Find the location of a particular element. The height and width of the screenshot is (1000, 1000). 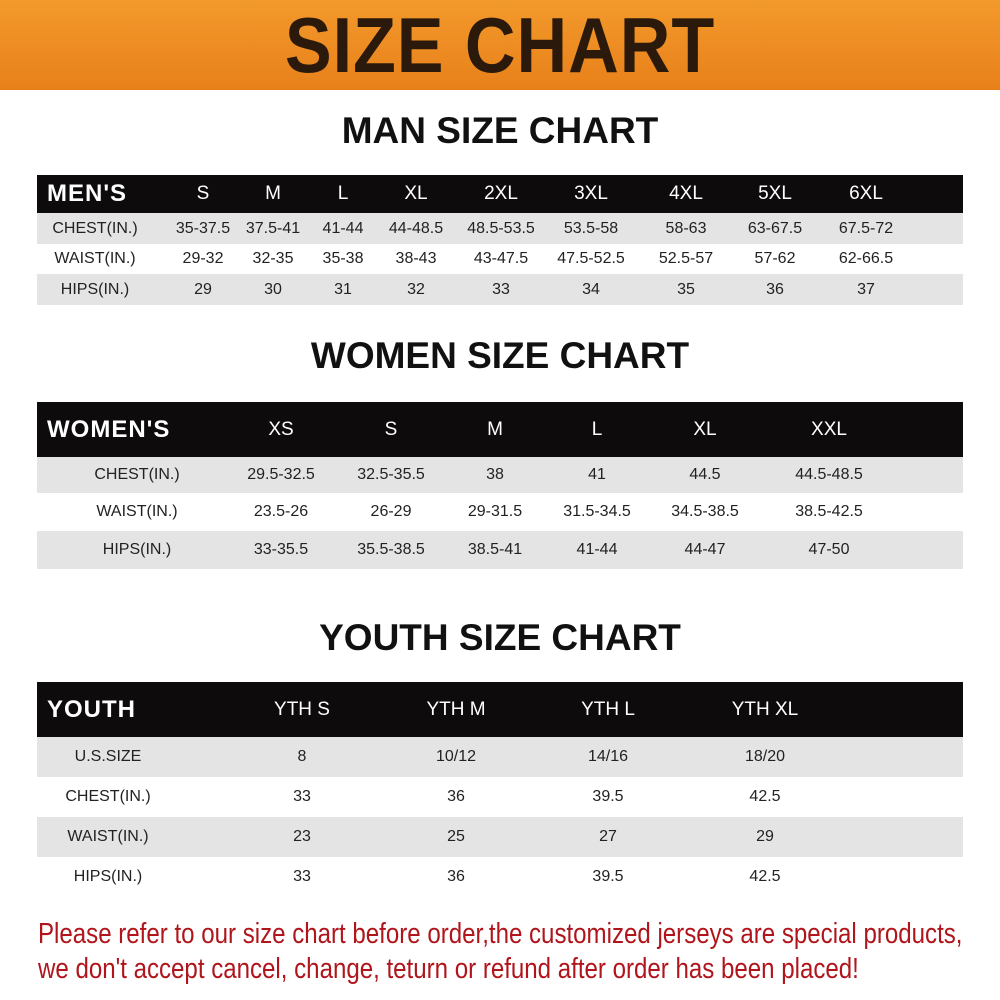

table-cell: 43-47.5 is located at coordinates (501, 258).